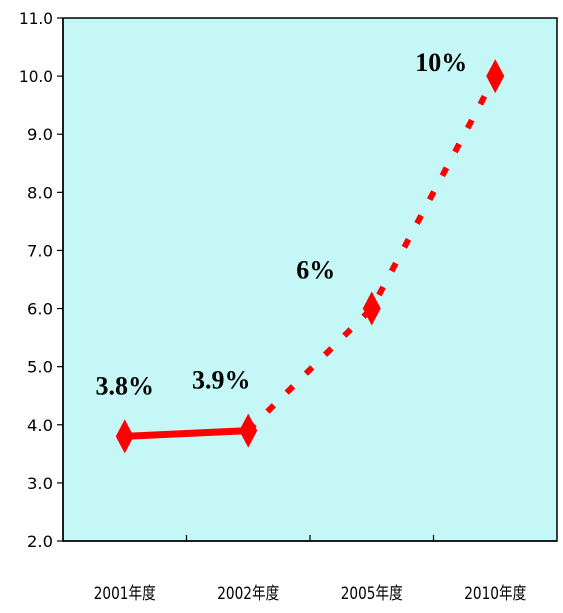 Image resolution: width=563 pixels, height=613 pixels. Describe the element at coordinates (36, 76) in the screenshot. I see `y-tick-label: 10.0` at that location.